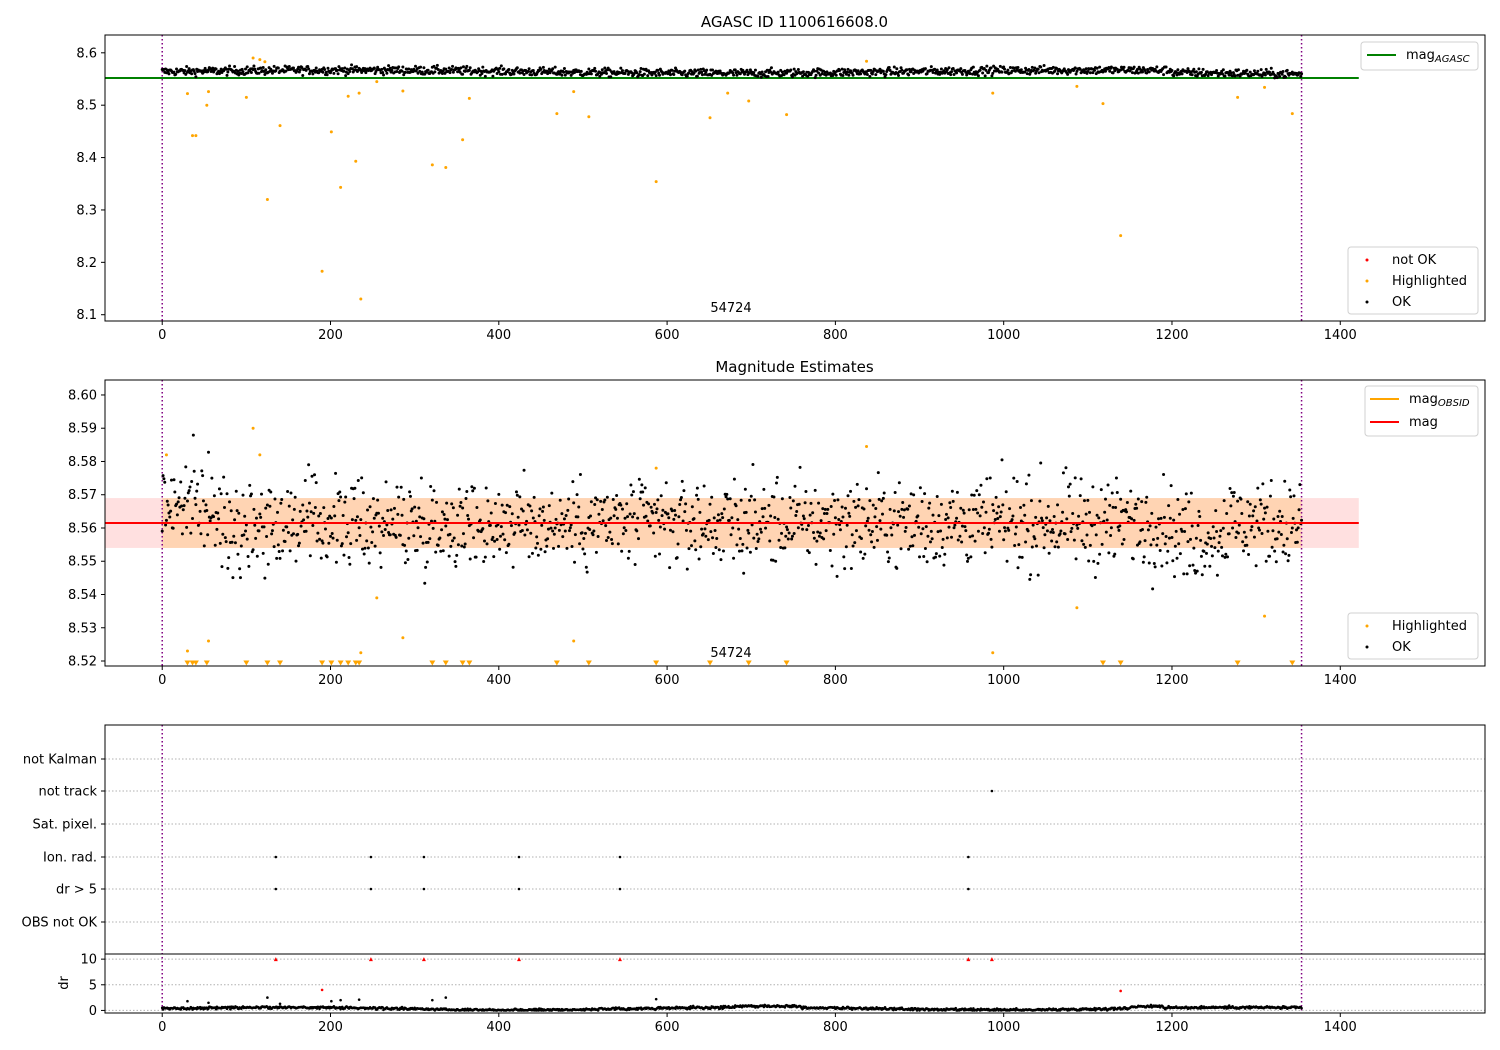  Describe the element at coordinates (835, 335) in the screenshot. I see `x-tick-label: 800` at that location.